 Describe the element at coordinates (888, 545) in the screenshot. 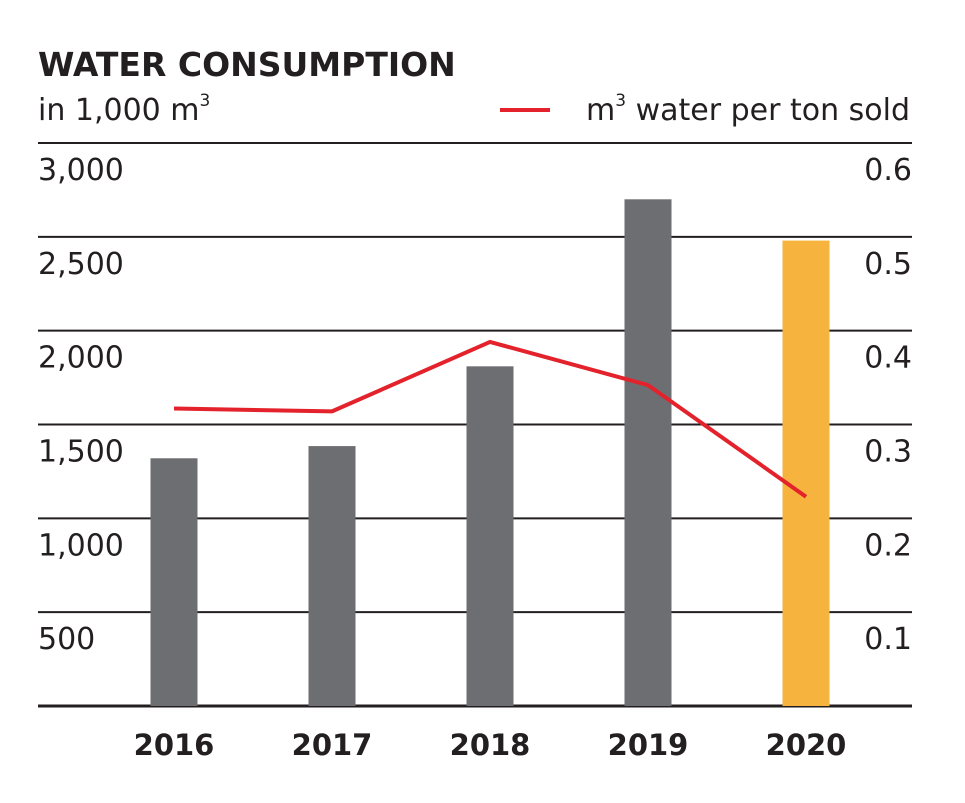

I see `right-tick-label: 0.2` at that location.